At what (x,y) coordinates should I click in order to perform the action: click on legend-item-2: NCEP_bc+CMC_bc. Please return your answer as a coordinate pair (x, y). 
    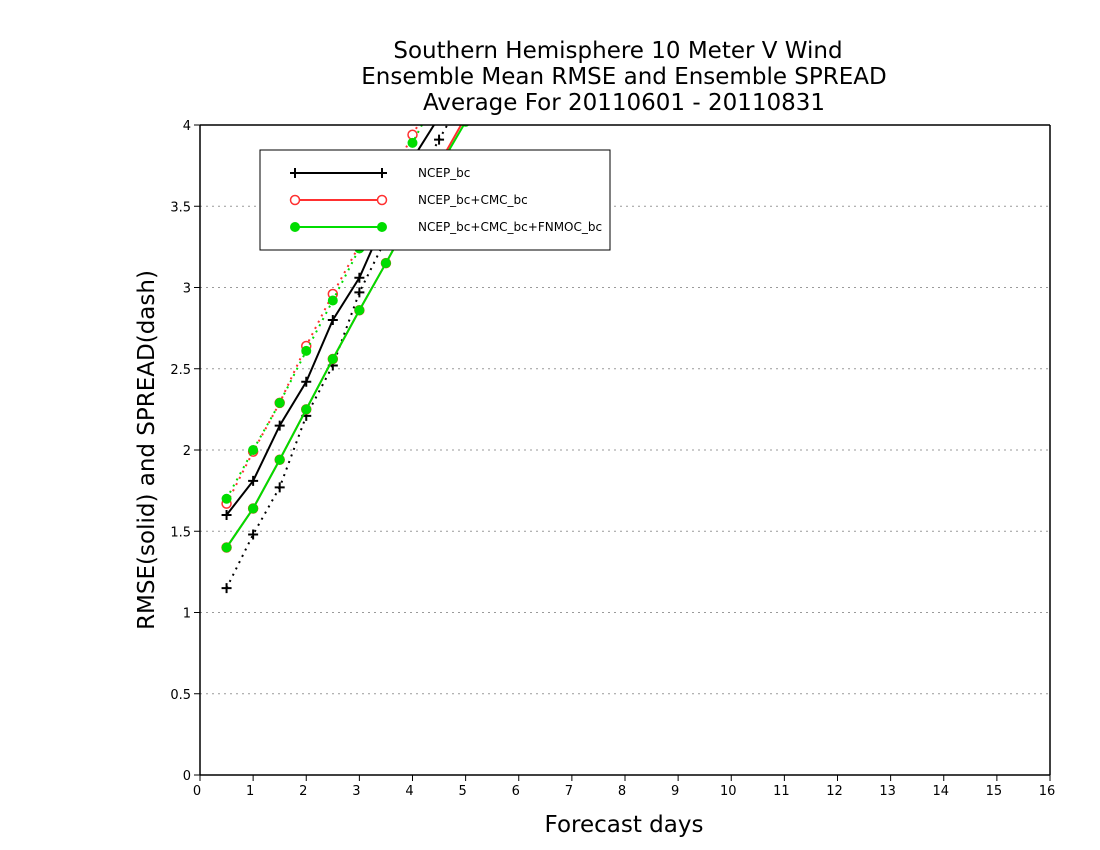
    Looking at the image, I should click on (408, 200).